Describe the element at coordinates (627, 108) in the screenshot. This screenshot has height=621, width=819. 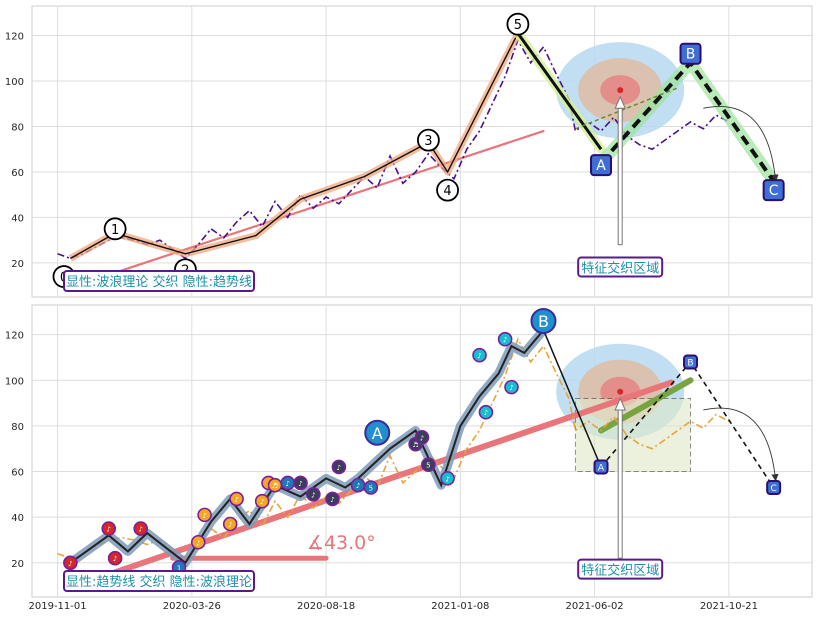
I see `trend-projection` at that location.